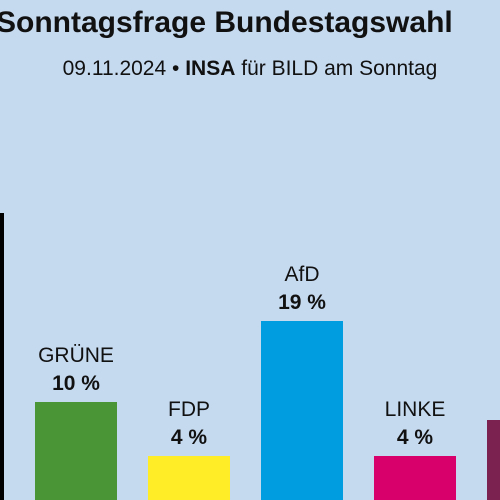 Image resolution: width=500 pixels, height=500 pixels. I want to click on category-label-linke: LINKE, so click(415, 409).